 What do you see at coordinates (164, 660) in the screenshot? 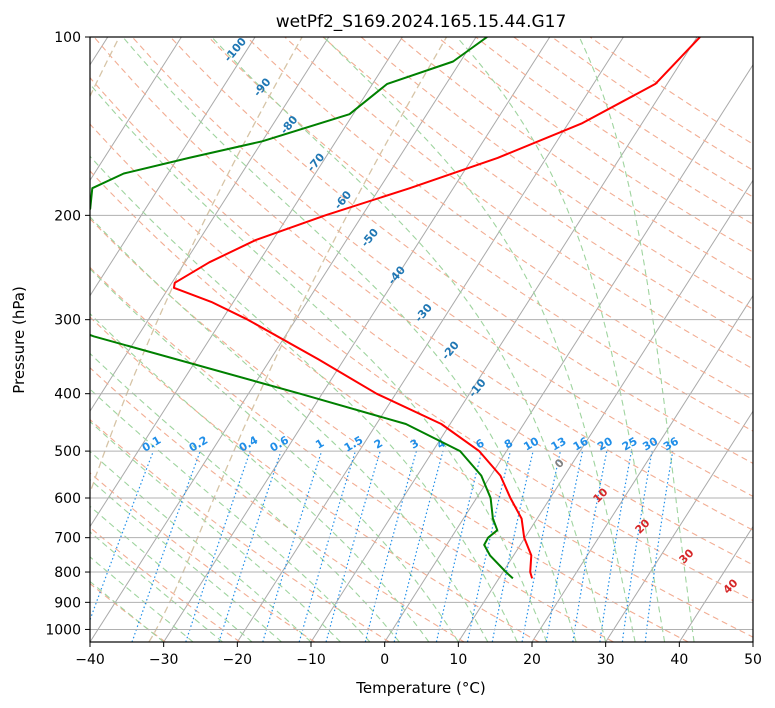
I see `x-tick-label: −30` at bounding box center [164, 660].